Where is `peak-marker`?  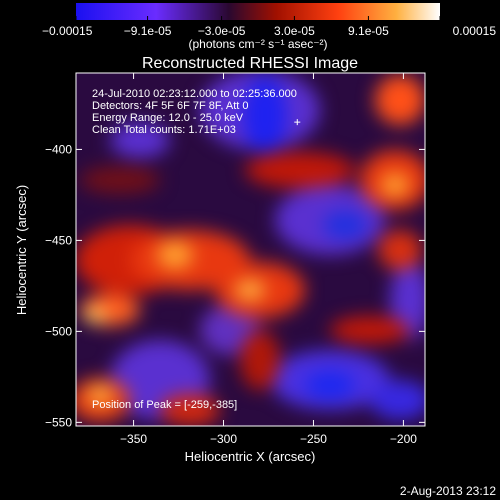
peak-marker is located at coordinates (297, 122).